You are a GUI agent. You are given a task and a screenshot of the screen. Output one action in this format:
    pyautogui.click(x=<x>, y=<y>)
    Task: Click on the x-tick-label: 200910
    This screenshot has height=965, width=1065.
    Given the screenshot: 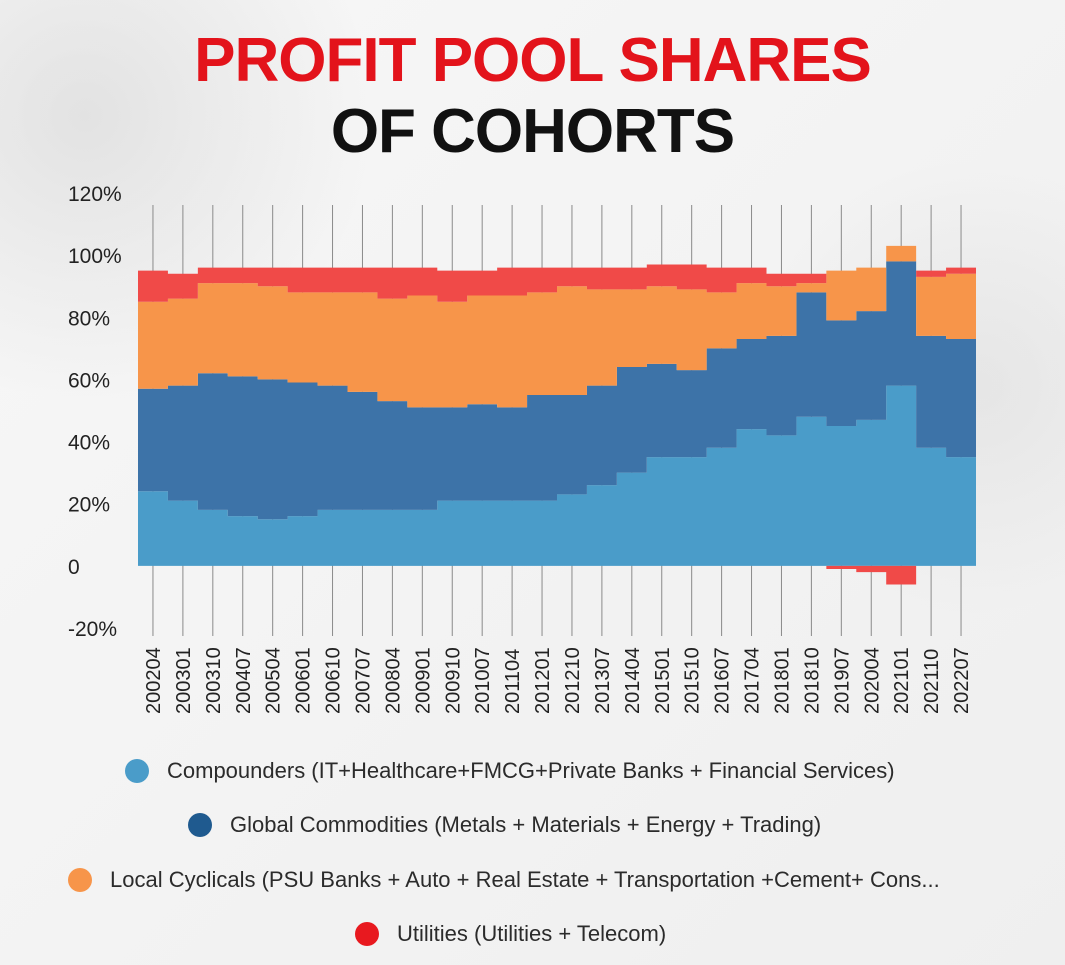 What is the action you would take?
    pyautogui.click(x=453, y=680)
    